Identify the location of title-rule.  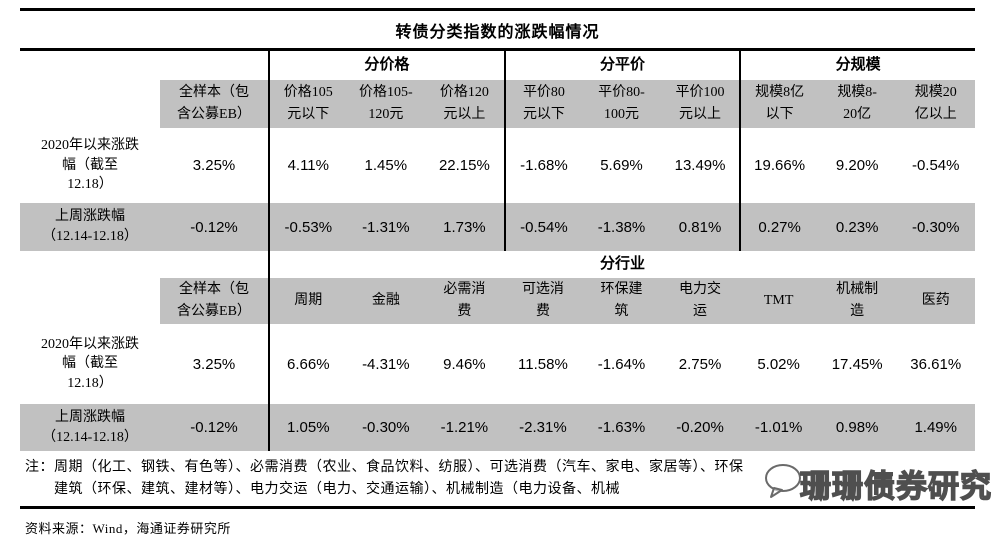
(497, 49).